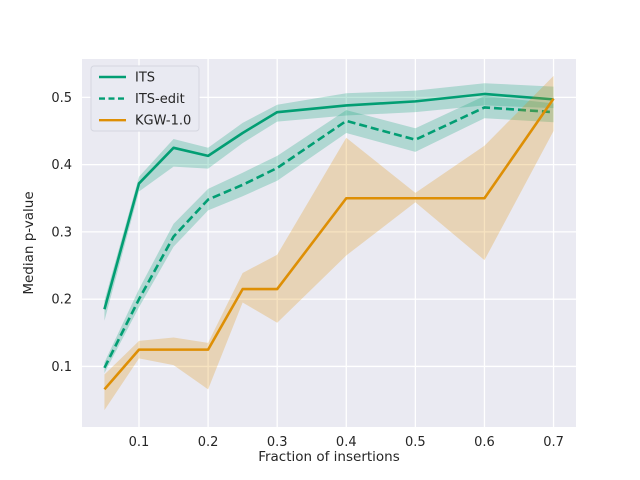 This screenshot has height=480, width=640. Describe the element at coordinates (277, 442) in the screenshot. I see `x-tick-label: 0.3` at that location.